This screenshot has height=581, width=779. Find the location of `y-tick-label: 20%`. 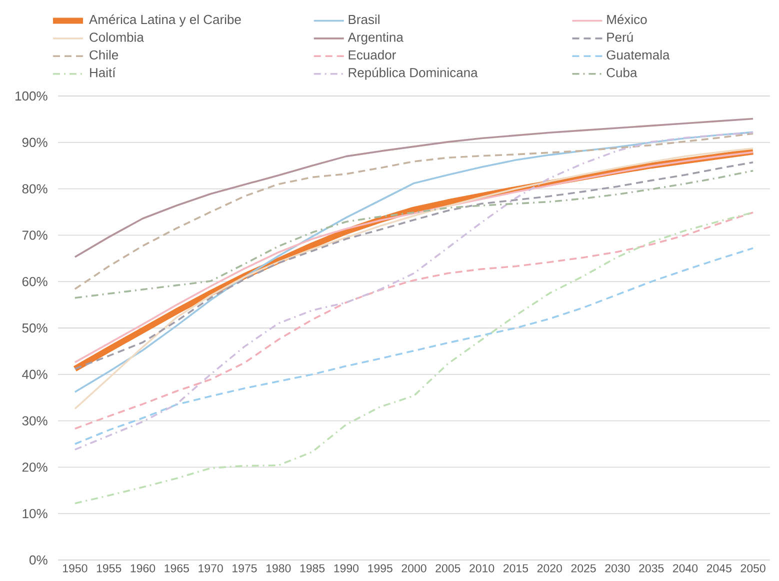

y-tick-label: 20% is located at coordinates (35, 467).